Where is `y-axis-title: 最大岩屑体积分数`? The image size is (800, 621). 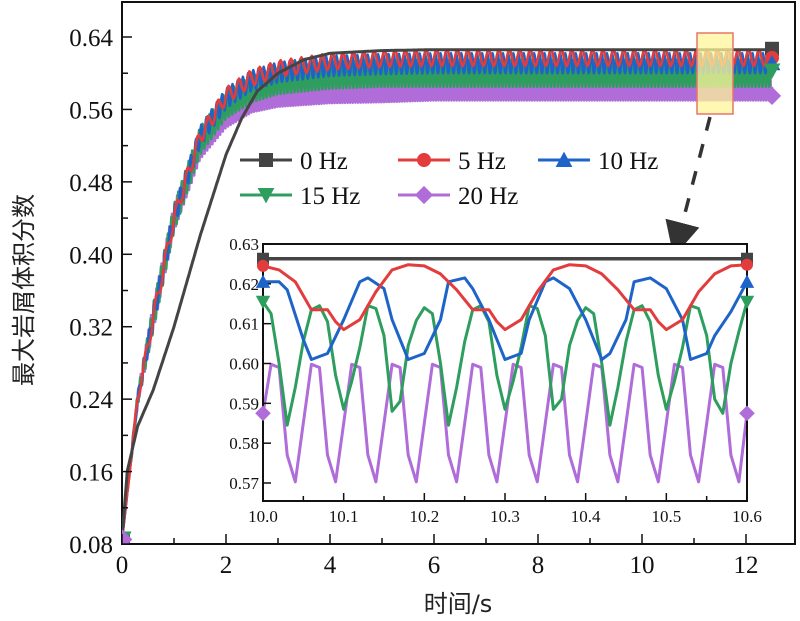 y-axis-title: 最大岩屑体积分数 is located at coordinates (24, 290).